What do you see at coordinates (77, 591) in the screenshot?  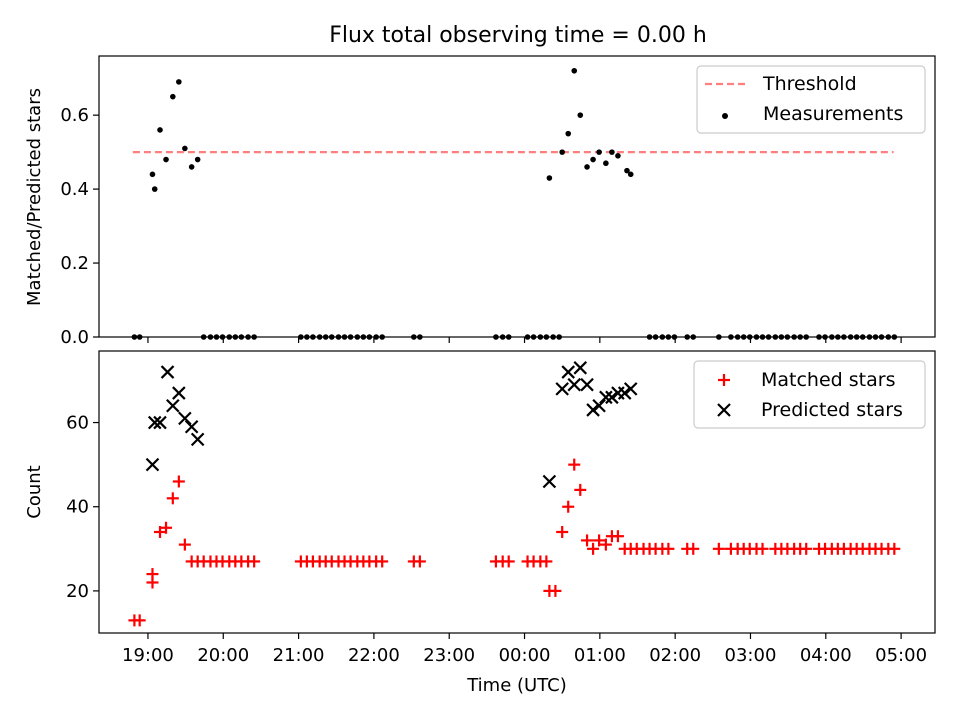 I see `y-tick-label: 20` at bounding box center [77, 591].